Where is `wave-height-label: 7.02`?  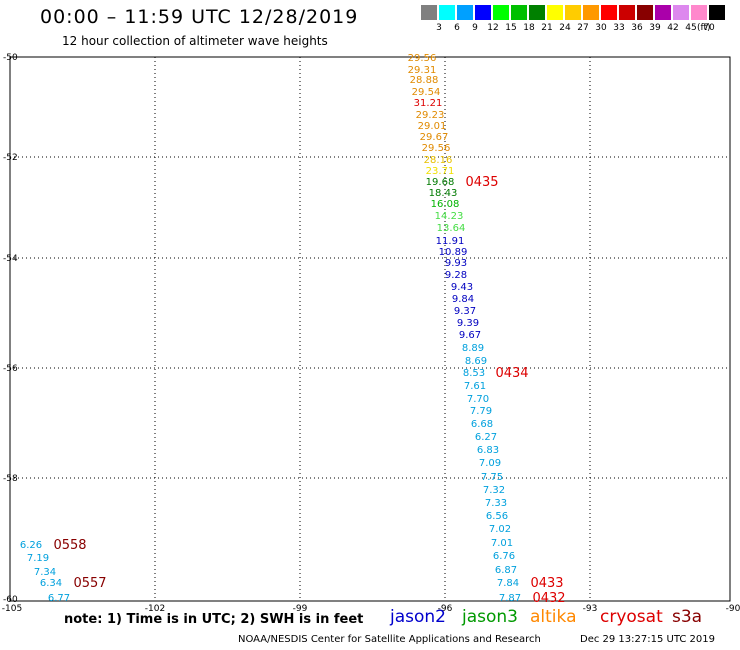
wave-height-label: 7.02 is located at coordinates (500, 529).